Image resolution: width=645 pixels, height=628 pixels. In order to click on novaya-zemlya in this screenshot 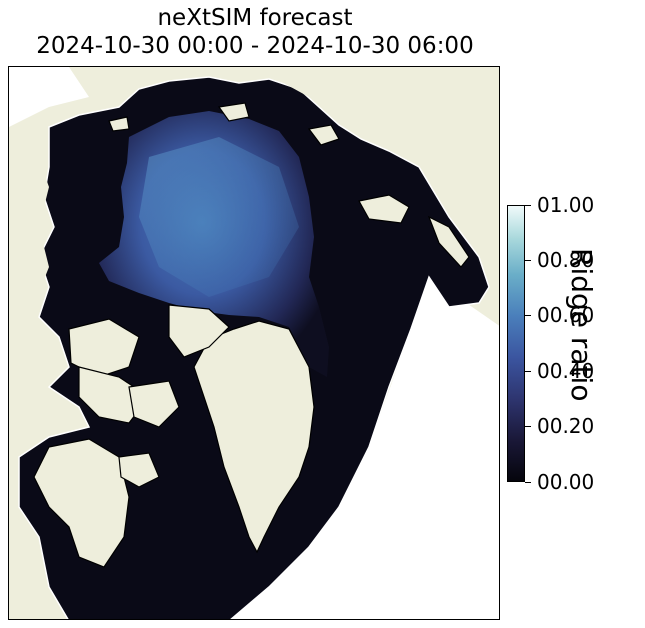, I will do `click(448, 241)`.